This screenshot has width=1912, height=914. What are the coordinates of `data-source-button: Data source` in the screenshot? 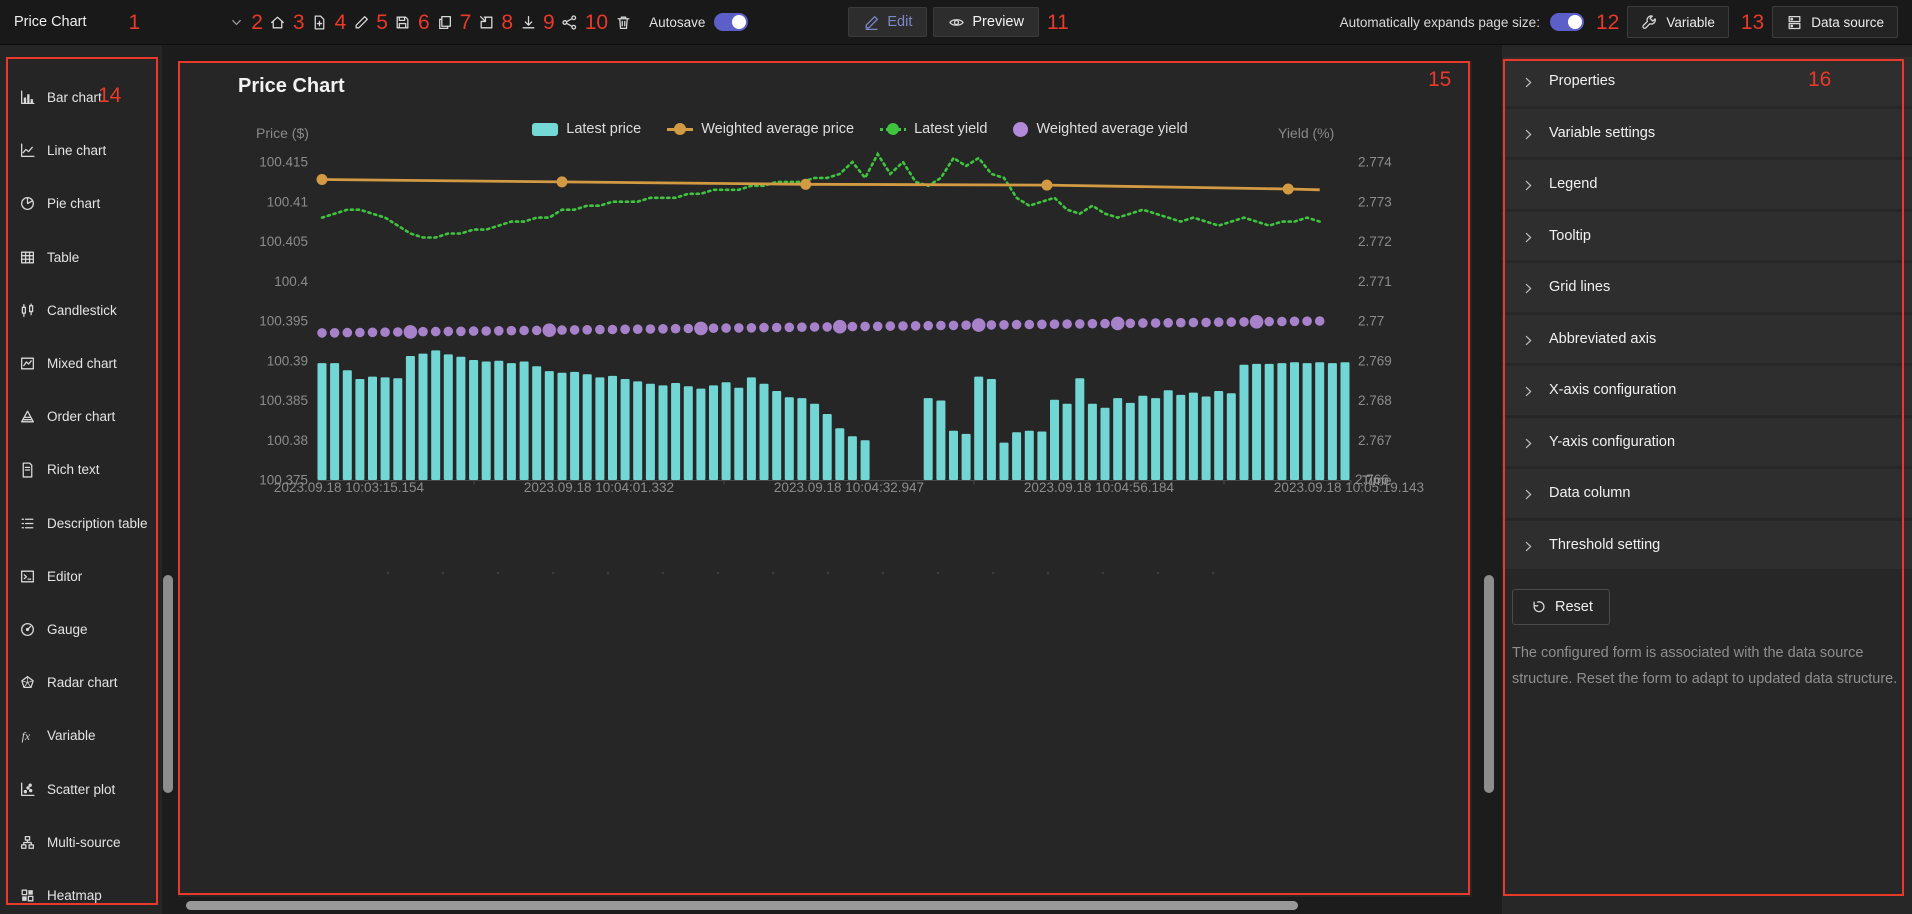 It's located at (1835, 22).